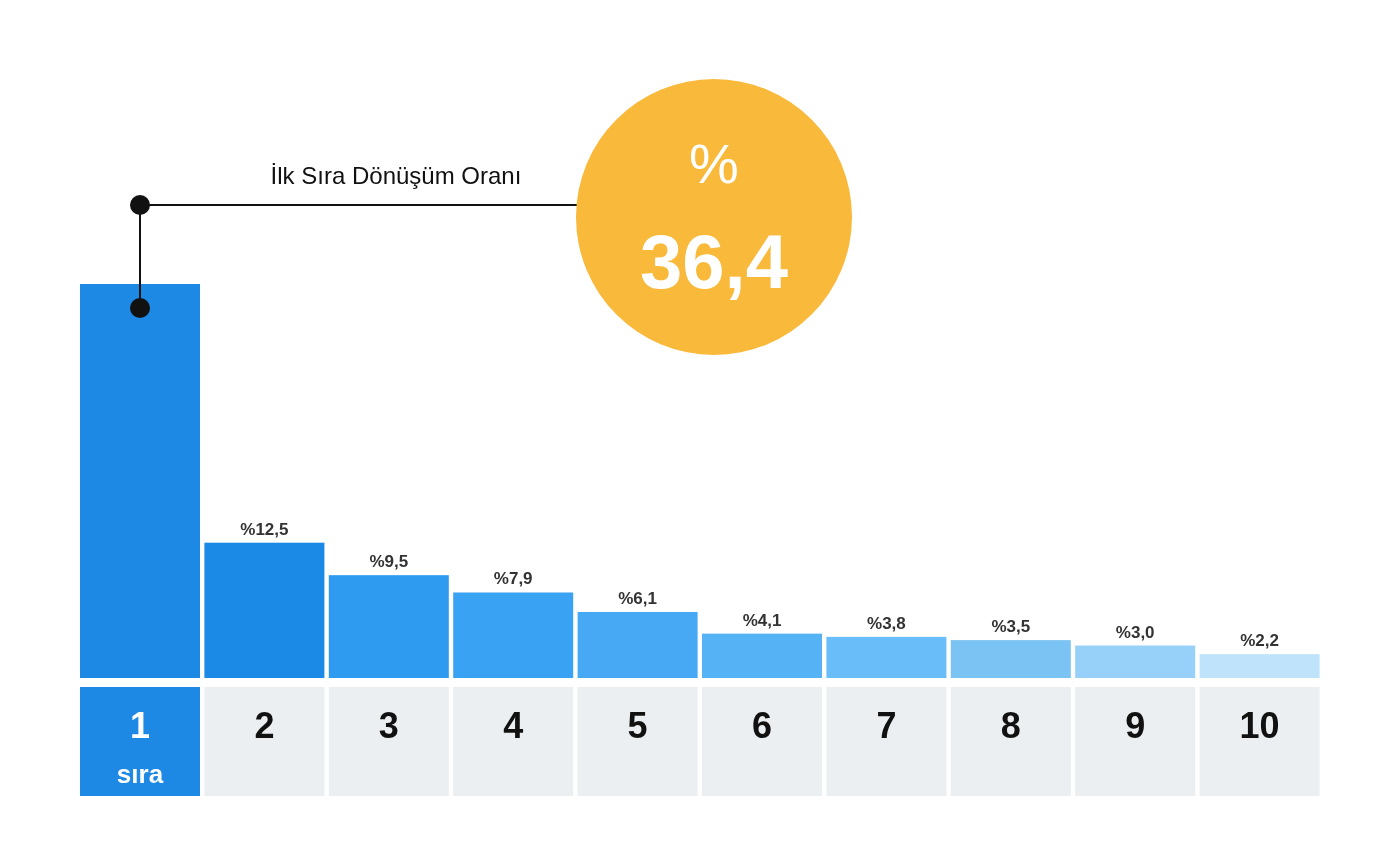 Image resolution: width=1376 pixels, height=850 pixels. What do you see at coordinates (762, 725) in the screenshot?
I see `x-tick-label: 6` at bounding box center [762, 725].